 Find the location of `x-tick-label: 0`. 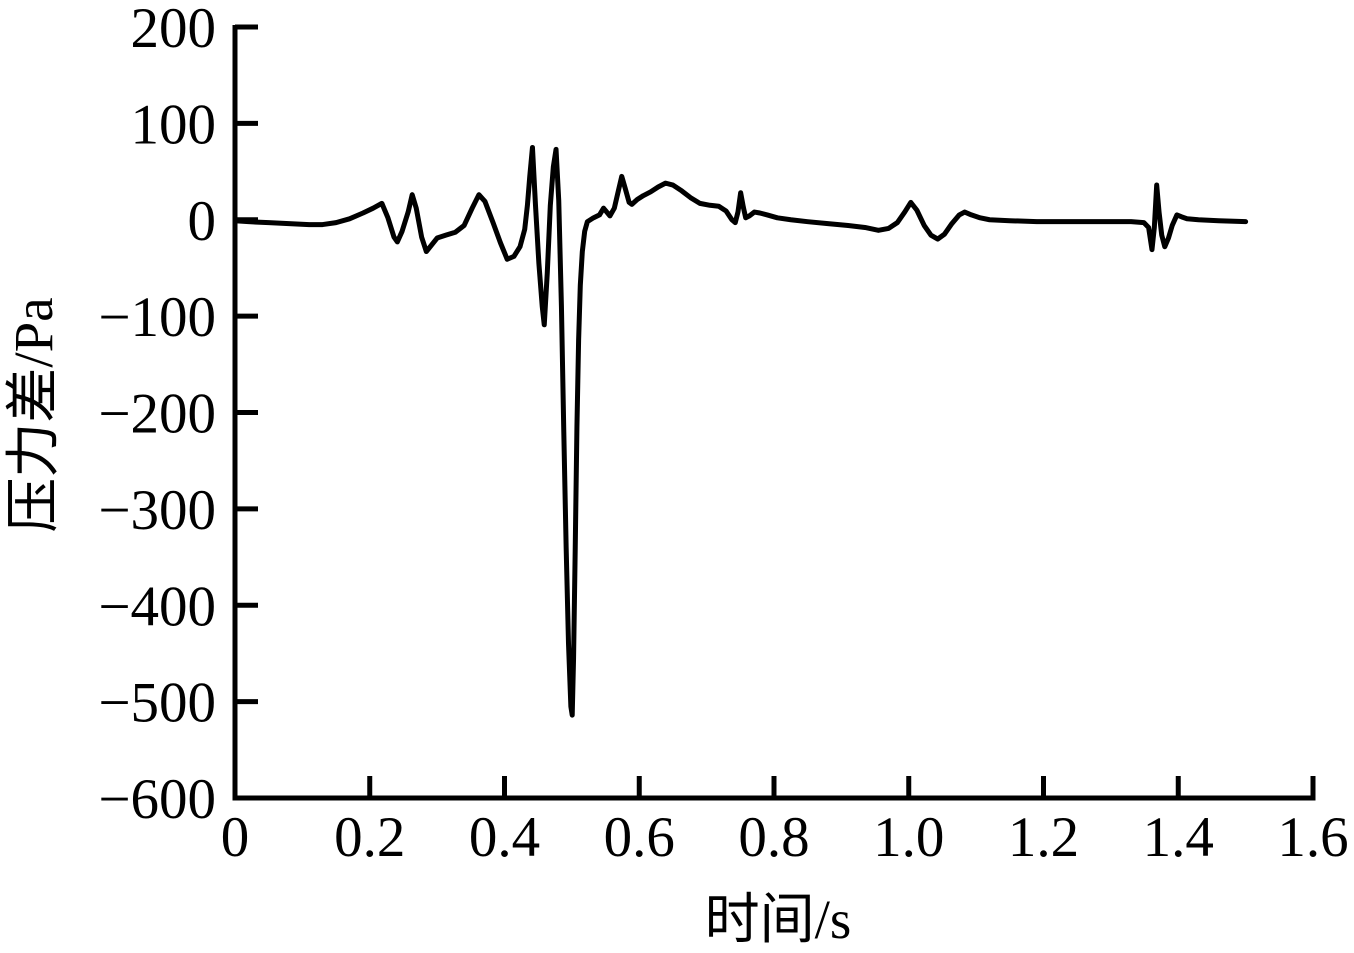

x-tick-label: 0 is located at coordinates (235, 837).